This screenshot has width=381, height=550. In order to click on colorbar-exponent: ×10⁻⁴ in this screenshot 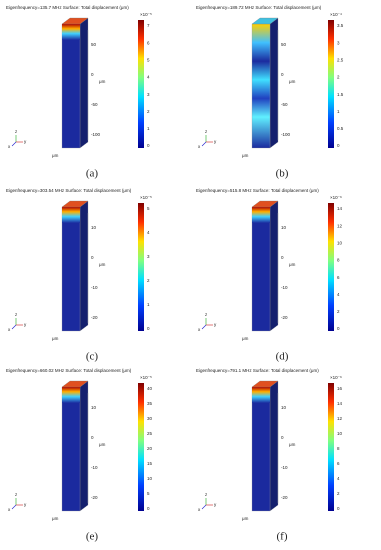, I will do `click(336, 14)`.